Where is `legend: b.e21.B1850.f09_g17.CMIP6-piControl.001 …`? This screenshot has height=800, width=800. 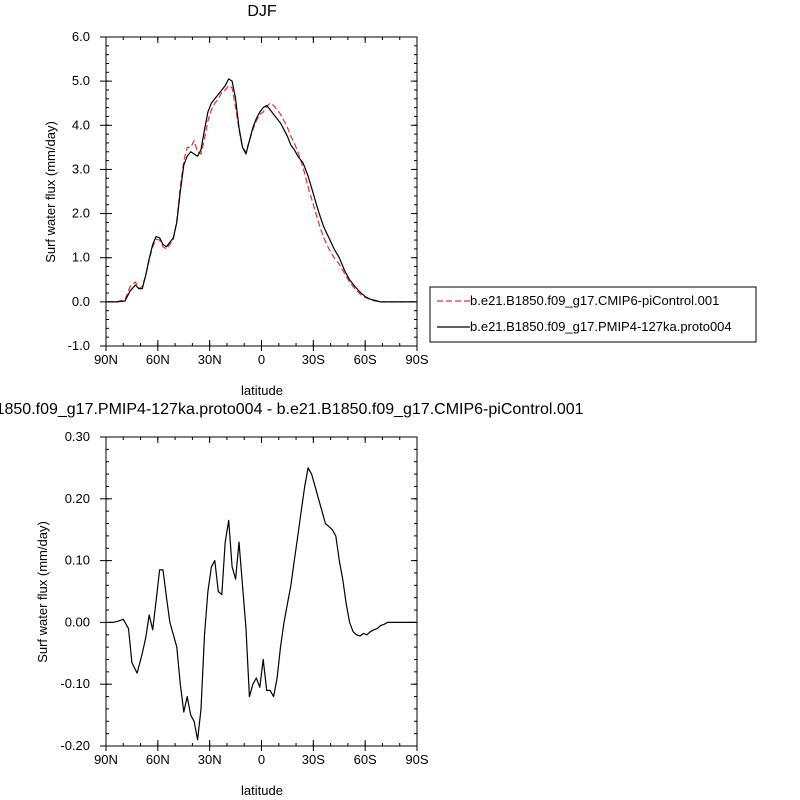 legend: b.e21.B1850.f09_g17.CMIP6-piControl.001 … is located at coordinates (593, 314).